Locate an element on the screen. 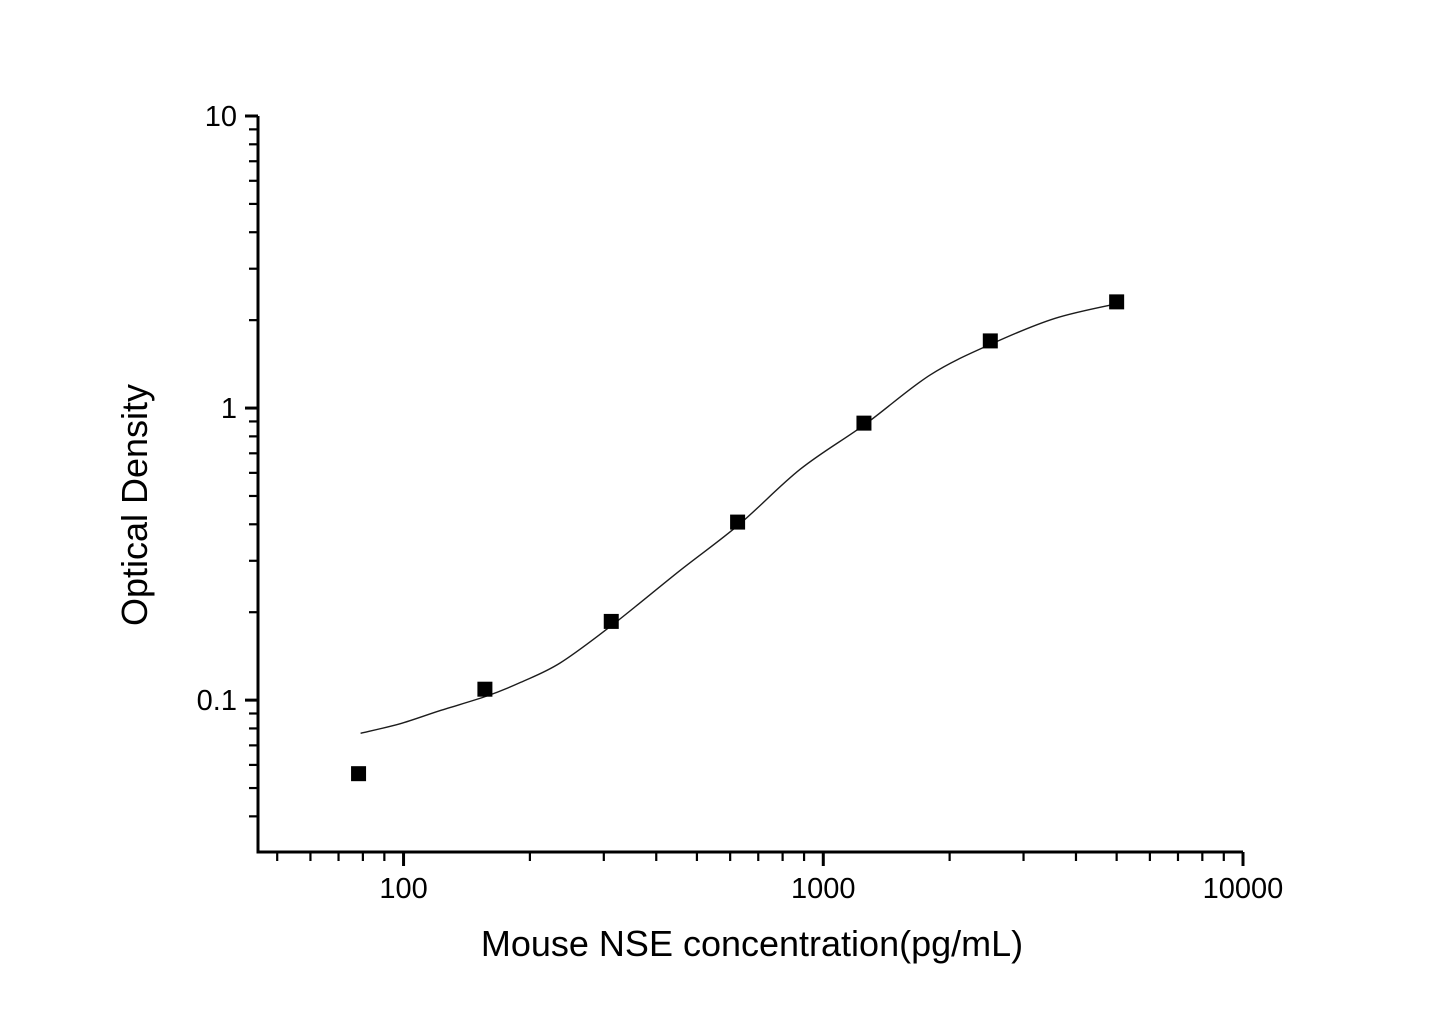  y-tick-label: 10 is located at coordinates (221, 117).